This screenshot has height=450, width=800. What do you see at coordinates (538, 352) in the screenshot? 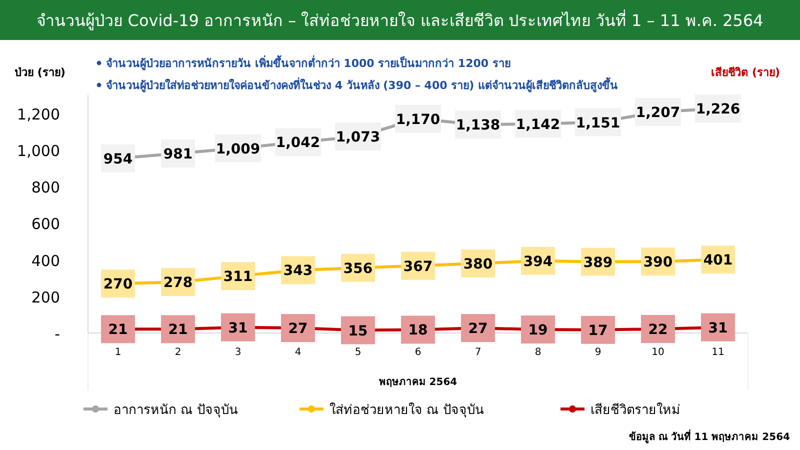
I see `x-tick-label: 8` at bounding box center [538, 352].